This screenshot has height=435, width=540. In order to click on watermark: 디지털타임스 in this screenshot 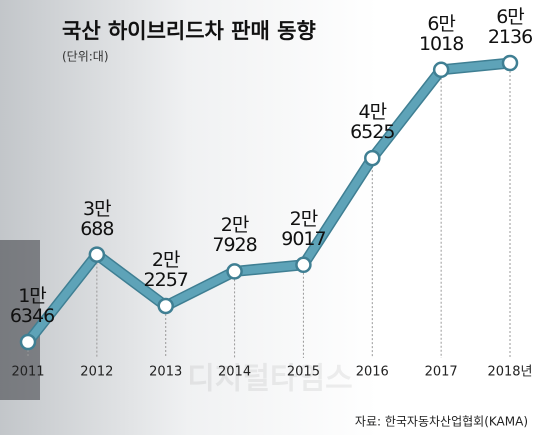, I will do `click(270, 379)`.